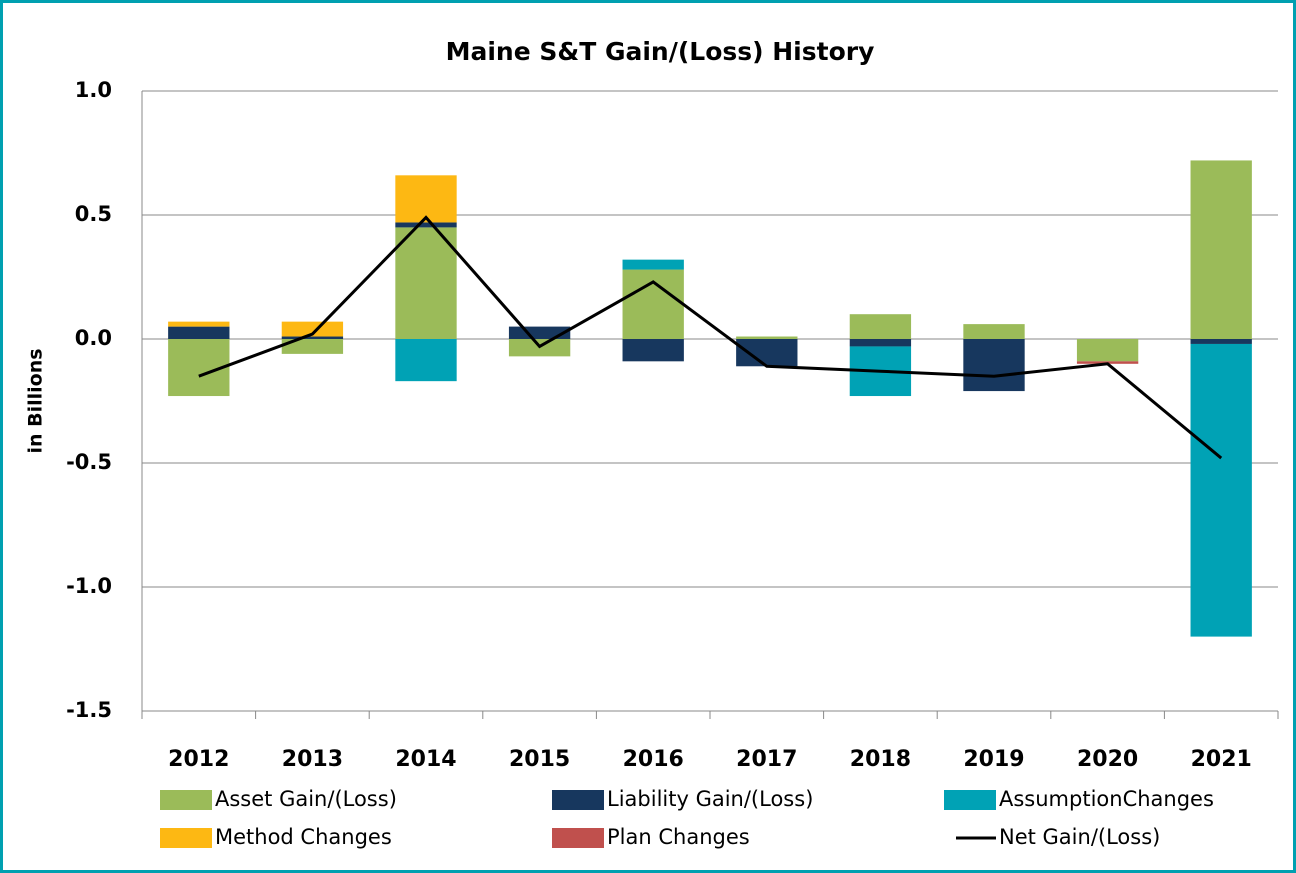 This screenshot has width=1296, height=873. I want to click on legend-label: Net Gain/(Loss), so click(1079, 837).